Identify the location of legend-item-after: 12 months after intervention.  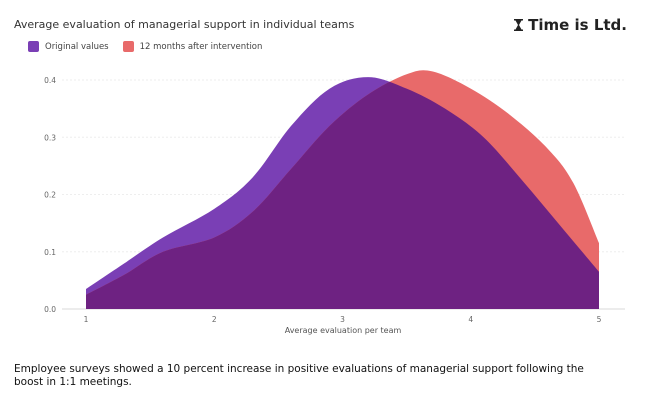
(192, 46).